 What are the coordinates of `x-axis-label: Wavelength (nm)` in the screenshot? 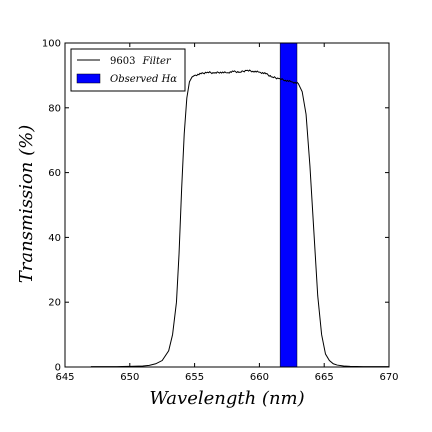 It's located at (226, 398).